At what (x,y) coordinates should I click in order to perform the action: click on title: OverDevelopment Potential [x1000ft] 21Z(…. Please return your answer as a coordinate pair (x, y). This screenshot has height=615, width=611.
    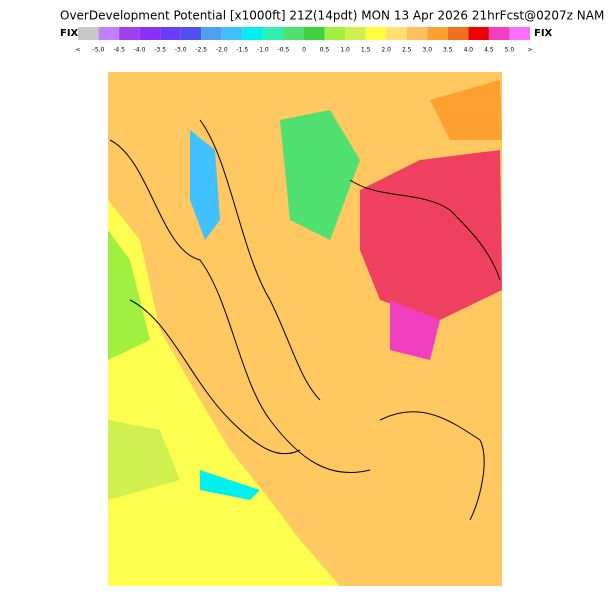
    Looking at the image, I should click on (332, 16).